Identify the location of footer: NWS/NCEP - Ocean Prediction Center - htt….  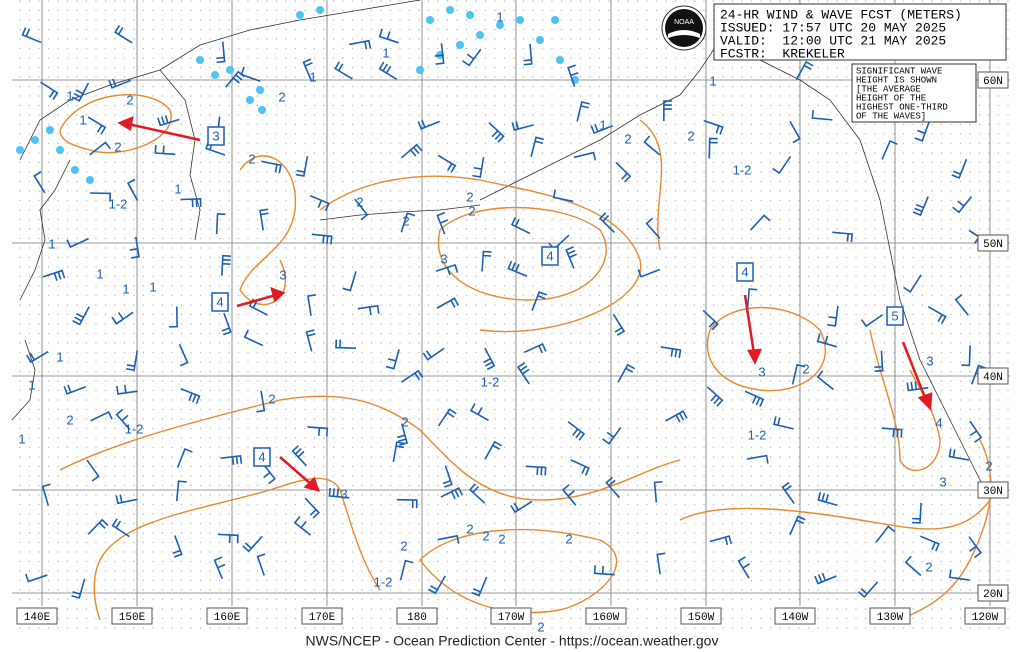
(512, 641).